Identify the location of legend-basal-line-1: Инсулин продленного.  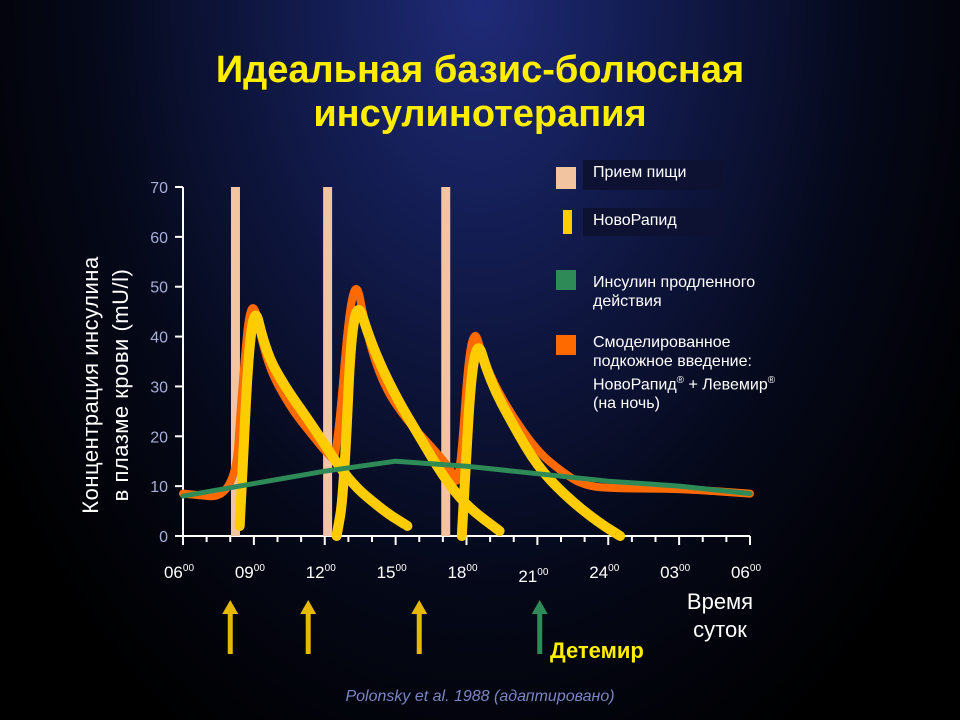
(674, 282).